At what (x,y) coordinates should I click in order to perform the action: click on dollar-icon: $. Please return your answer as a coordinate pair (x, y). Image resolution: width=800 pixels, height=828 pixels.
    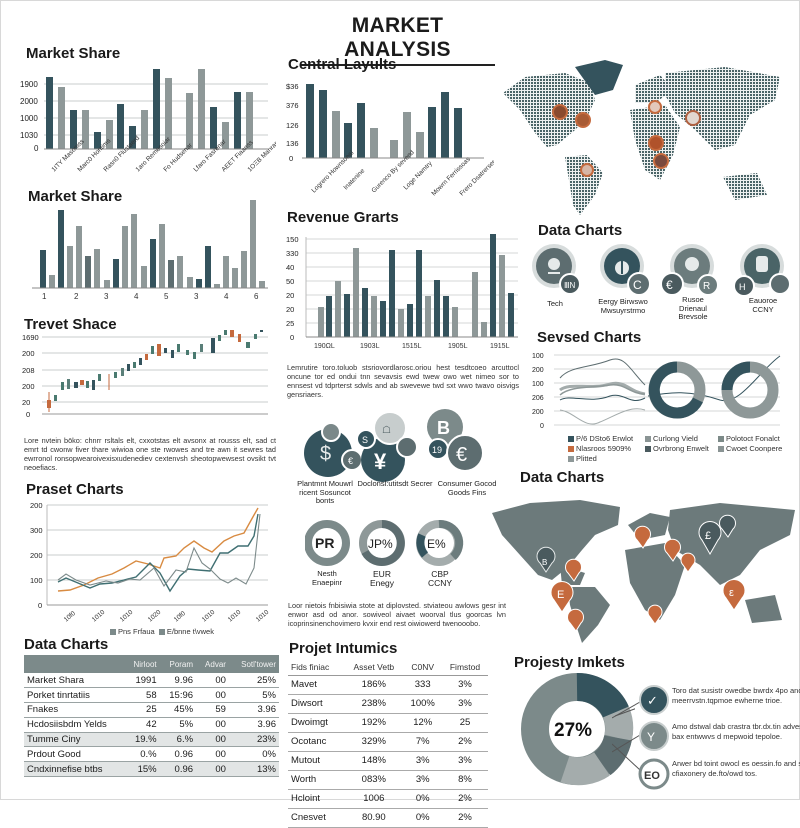
    Looking at the image, I should click on (325, 454).